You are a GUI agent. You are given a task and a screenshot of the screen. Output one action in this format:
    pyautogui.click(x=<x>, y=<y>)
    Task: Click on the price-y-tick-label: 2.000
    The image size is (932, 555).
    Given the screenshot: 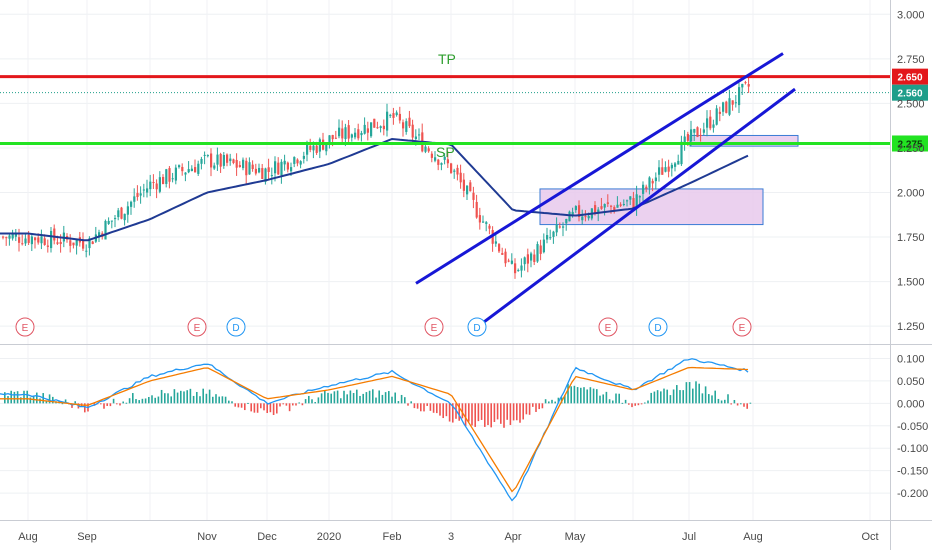 What is the action you would take?
    pyautogui.click(x=911, y=193)
    